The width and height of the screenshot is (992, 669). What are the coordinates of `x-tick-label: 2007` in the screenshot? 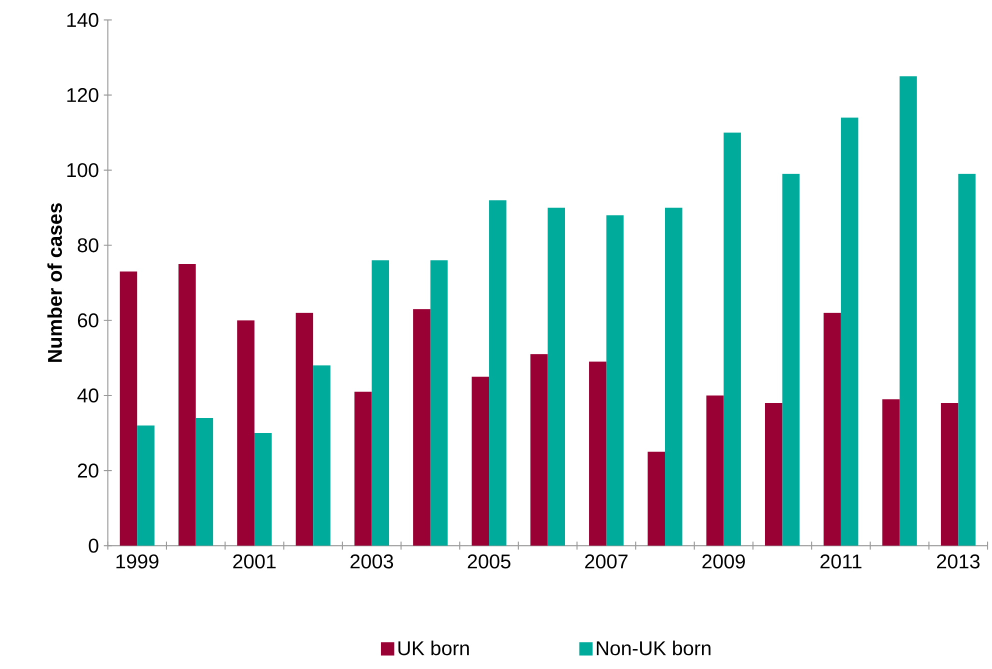 It's located at (606, 561).